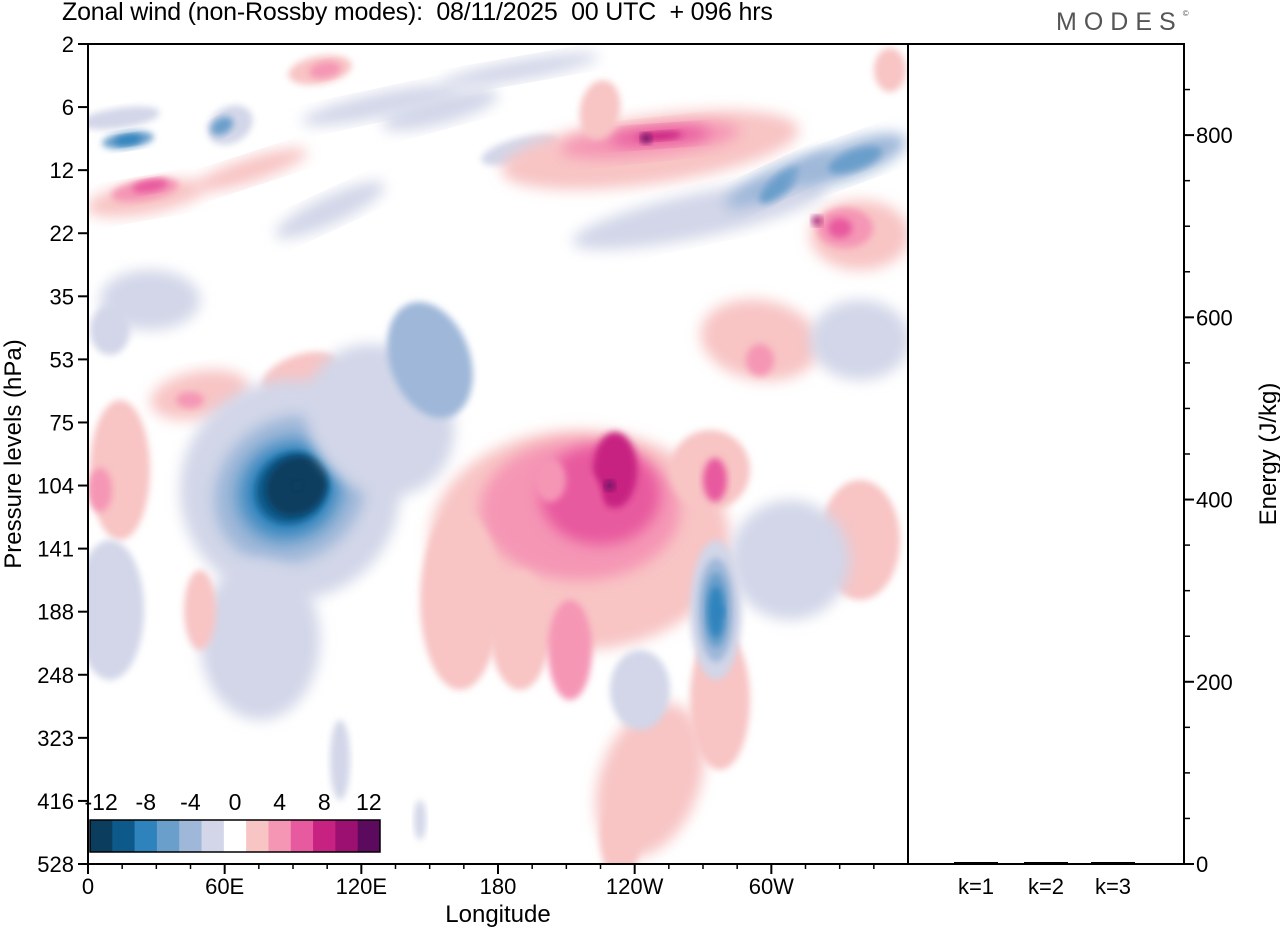 The width and height of the screenshot is (1280, 930). I want to click on colorbar-label: -12, so click(101, 802).